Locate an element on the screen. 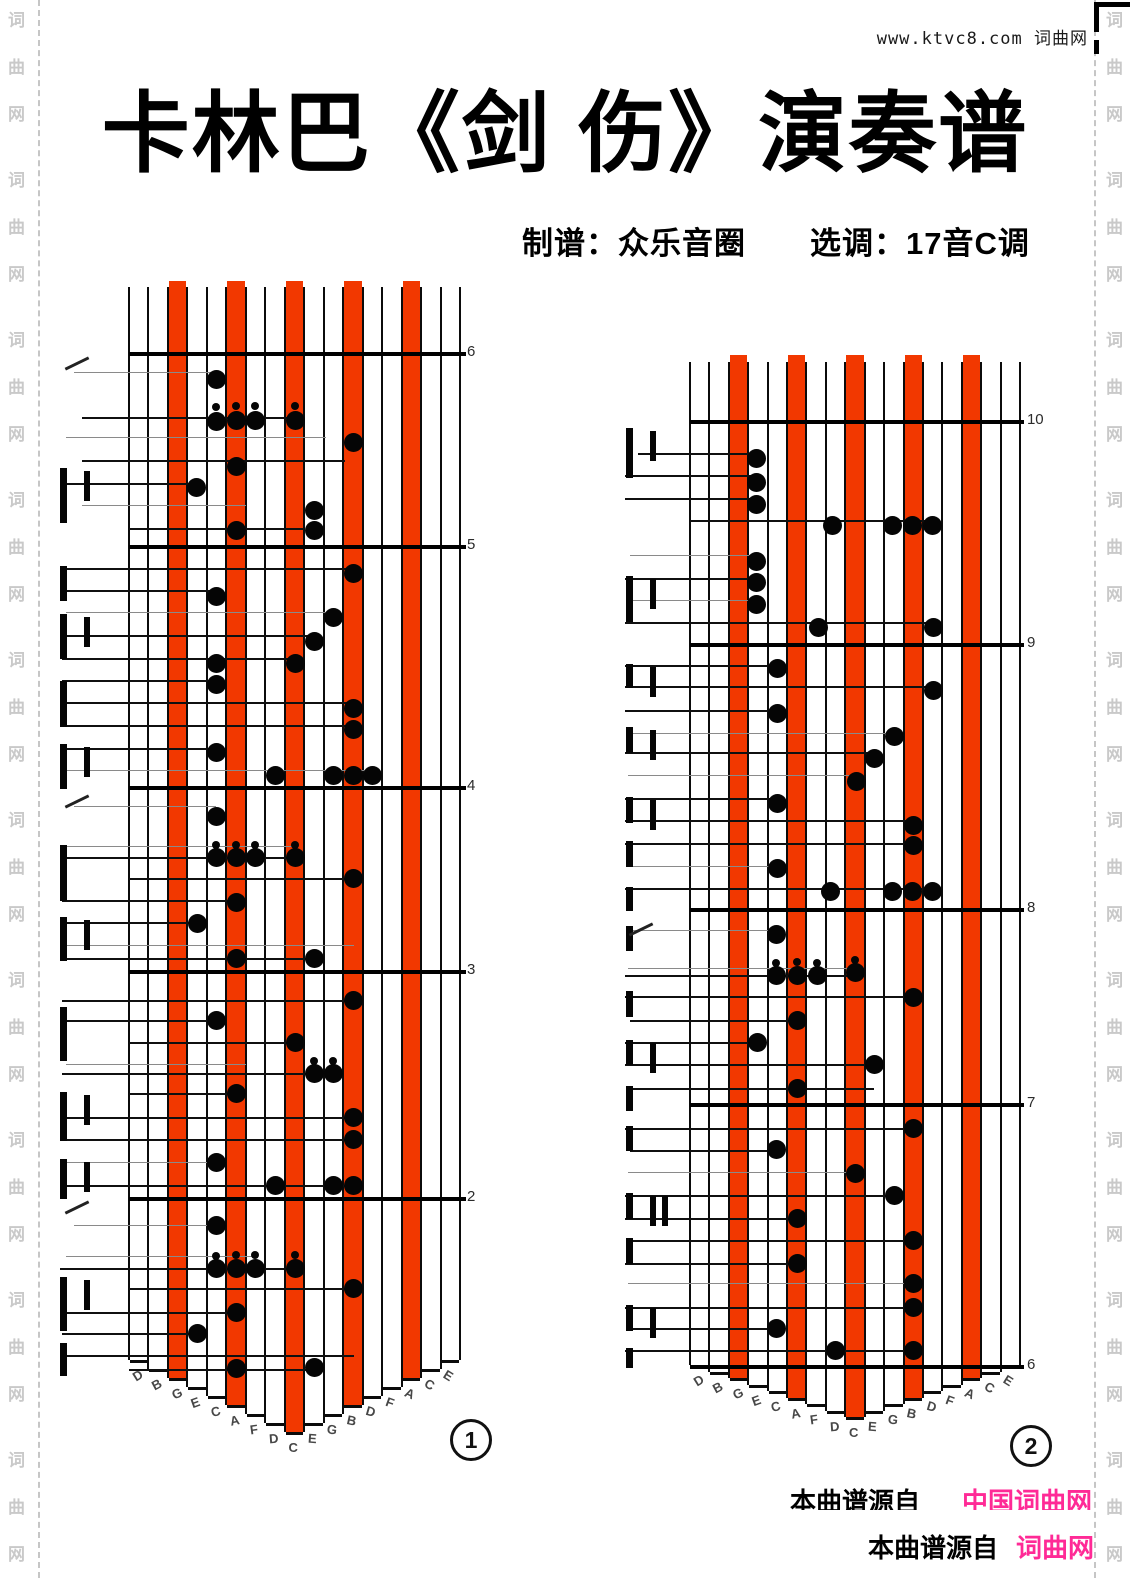  source-line: 本曲谱源自 词曲网 is located at coordinates (981, 1546).